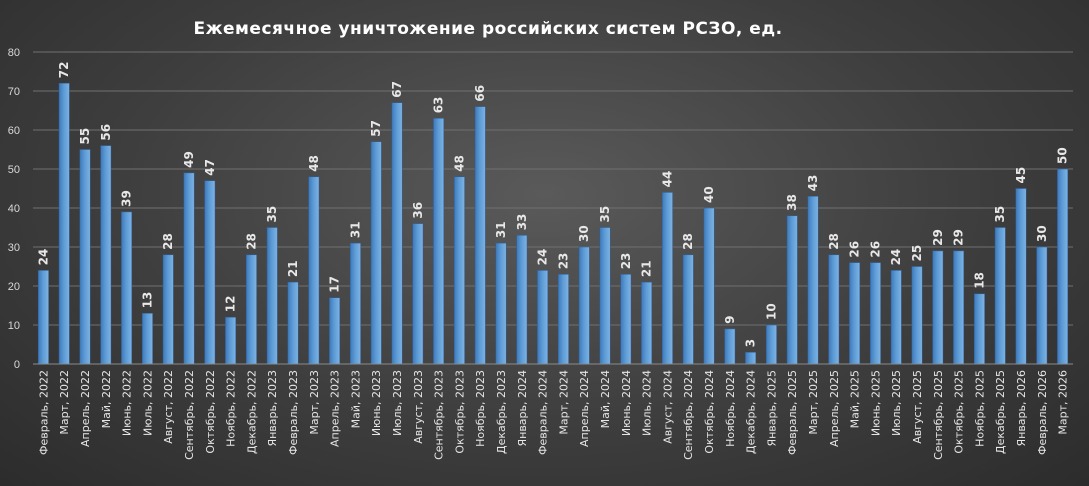  What do you see at coordinates (127, 403) in the screenshot?
I see `x-tick-label: Июнь, 2022` at bounding box center [127, 403].